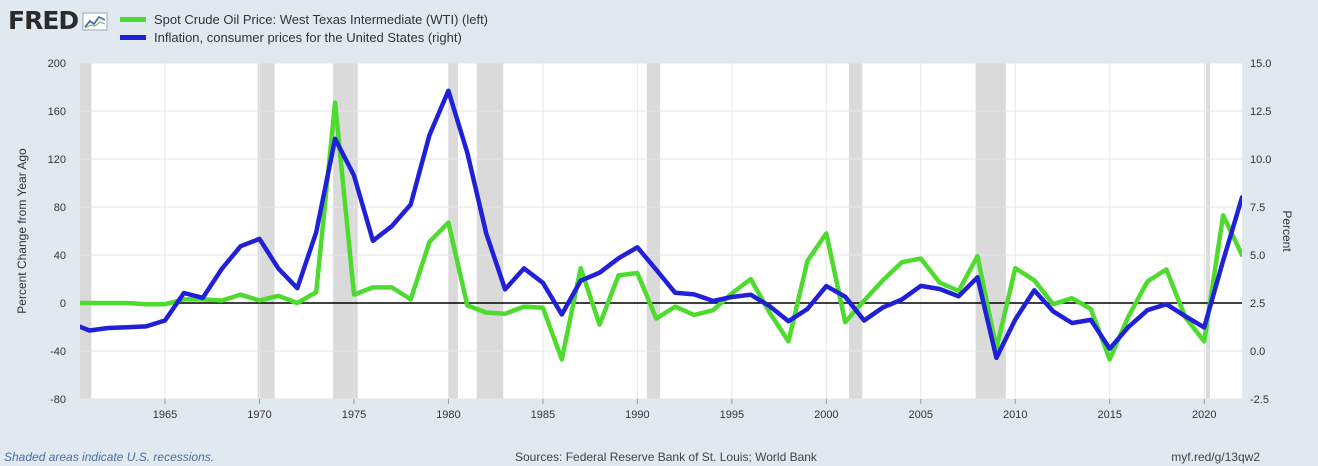  I want to click on y-right-tick-label: 15.0, so click(1260, 64).